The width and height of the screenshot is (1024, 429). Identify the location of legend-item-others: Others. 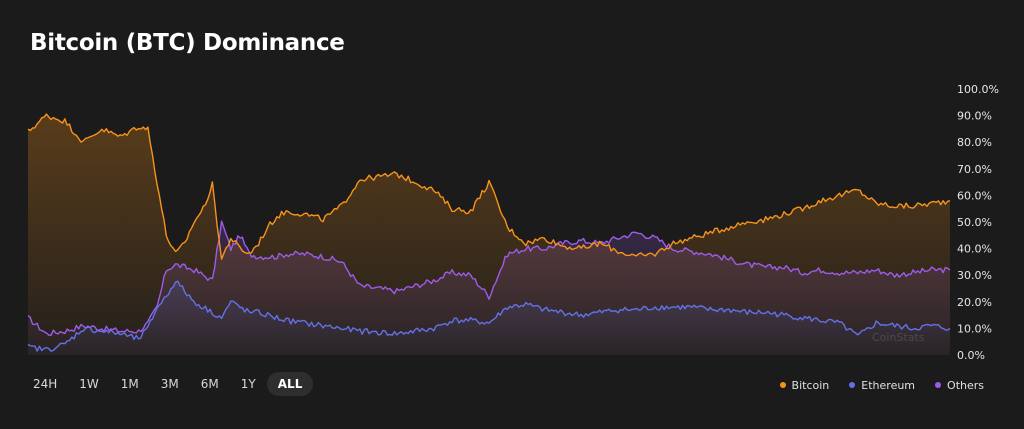
(959, 385).